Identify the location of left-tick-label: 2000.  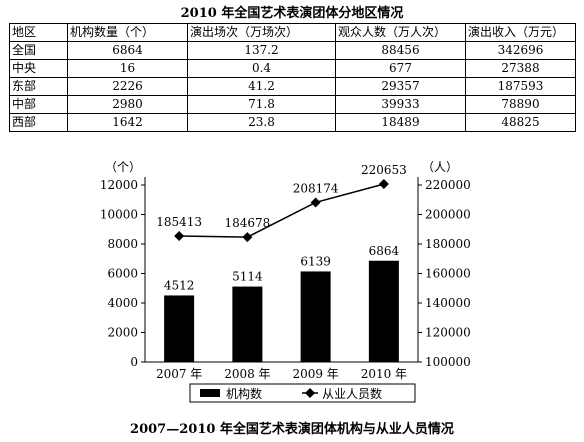
(122, 333).